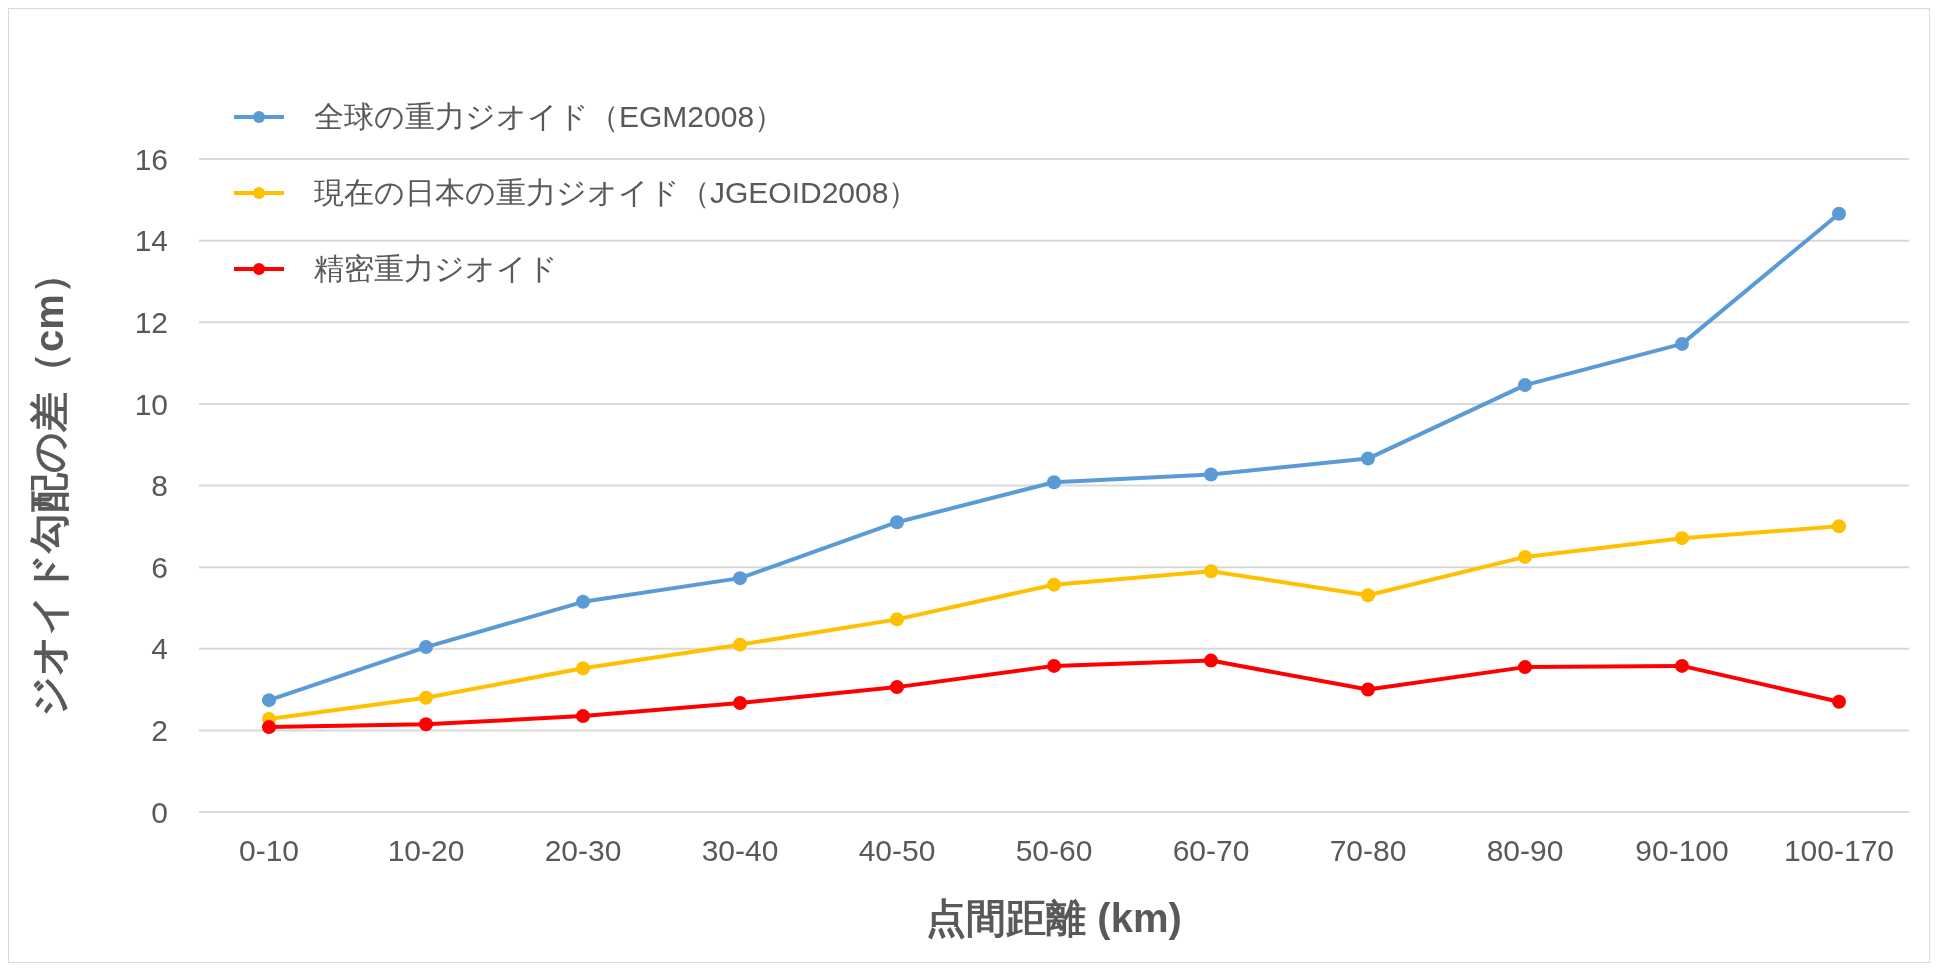 This screenshot has height=973, width=1941. Describe the element at coordinates (151, 404) in the screenshot. I see `y-tick-label: 10` at that location.